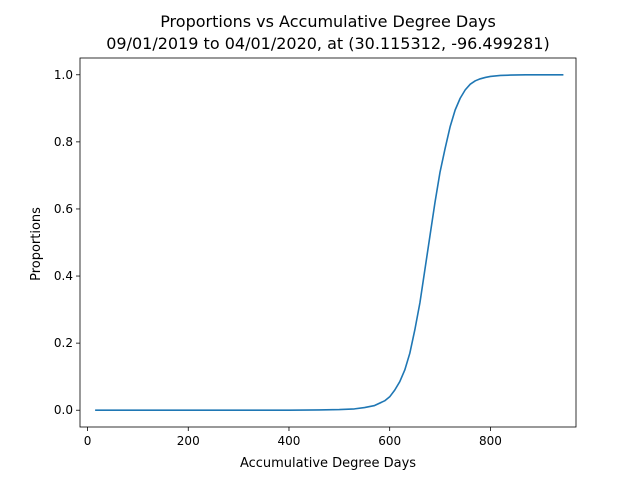 The width and height of the screenshot is (640, 480). I want to click on y-axis-ticks: 0.0 0.2 0.4 0.6 0.8 1.0, so click(67, 242).